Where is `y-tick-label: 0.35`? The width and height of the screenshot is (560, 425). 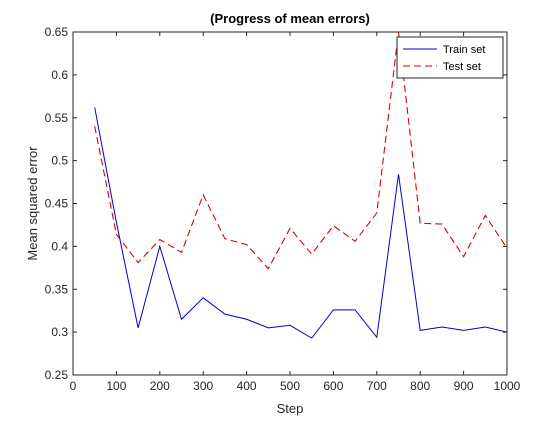 y-tick-label: 0.35 is located at coordinates (57, 289).